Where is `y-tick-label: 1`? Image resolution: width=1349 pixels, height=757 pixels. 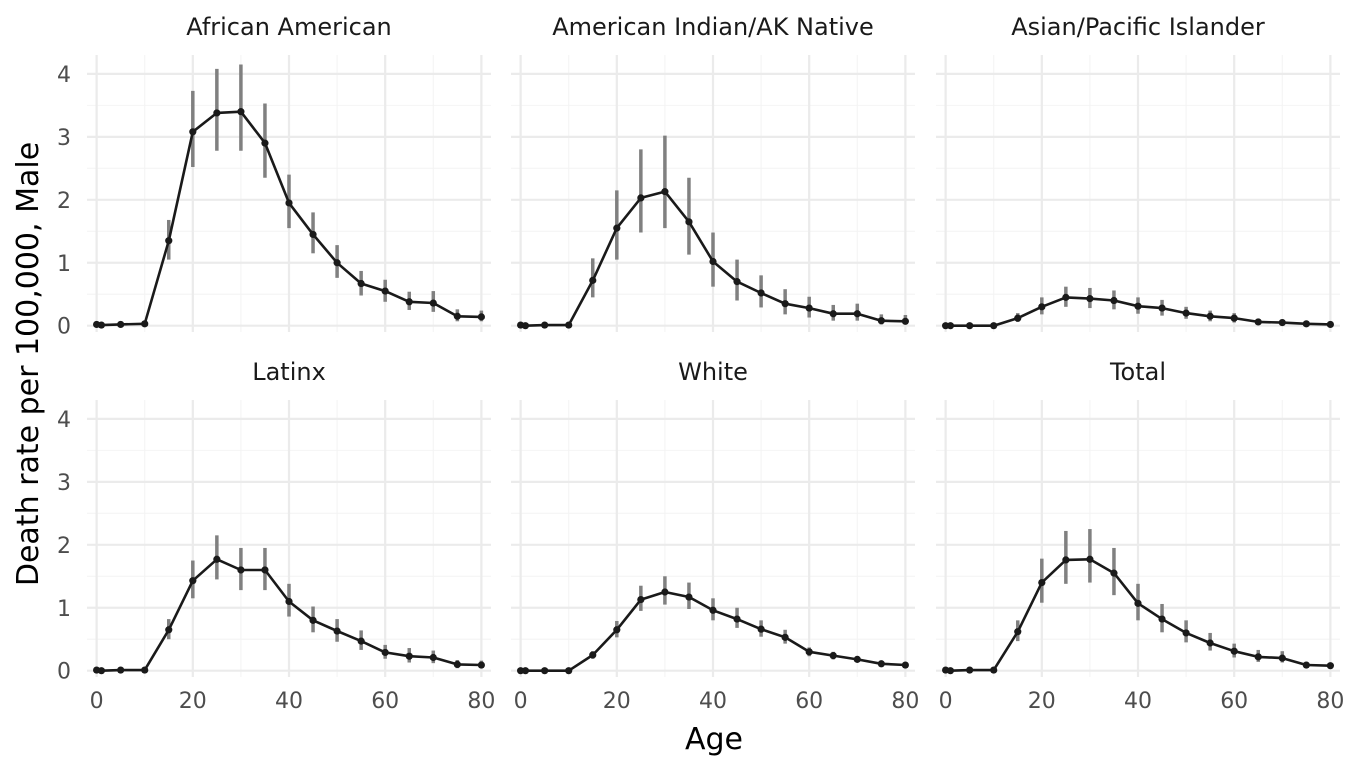 y-tick-label: 1 is located at coordinates (64, 264).